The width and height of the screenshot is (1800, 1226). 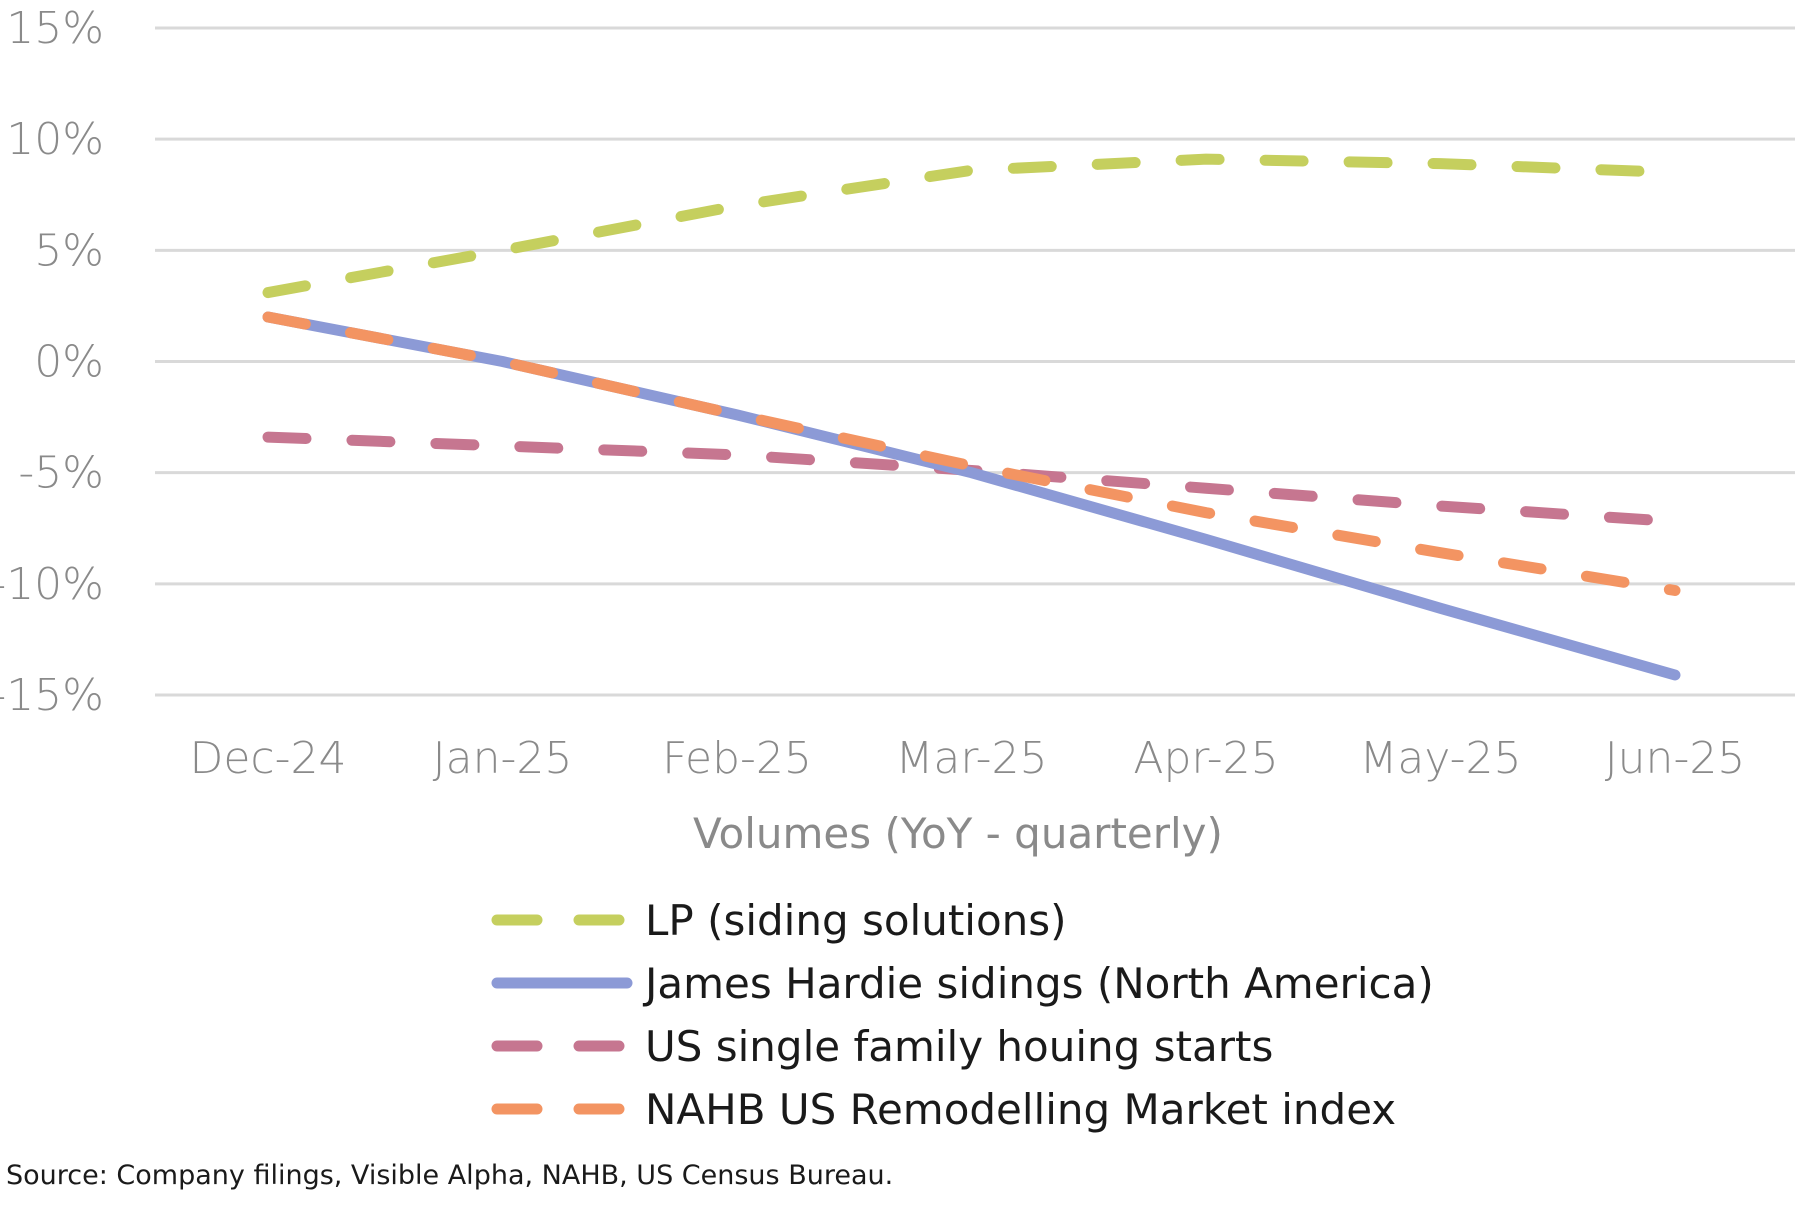 I want to click on x-tick-label: Apr-25, so click(x=1205, y=758).